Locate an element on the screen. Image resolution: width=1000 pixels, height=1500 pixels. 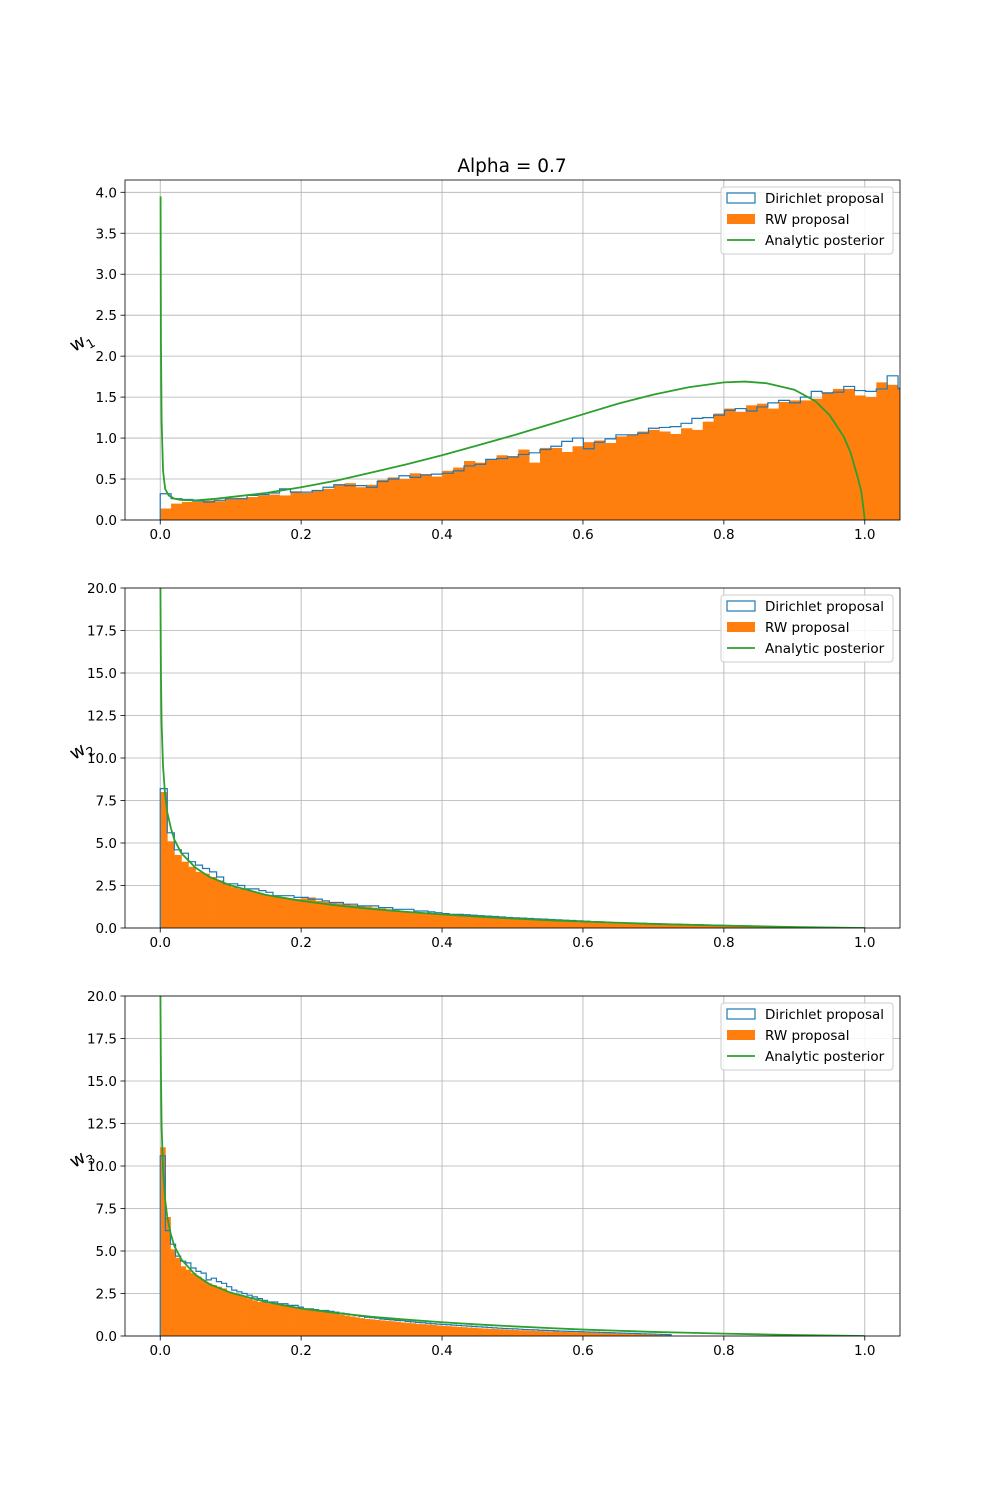
legend-box is located at coordinates (807, 1036).